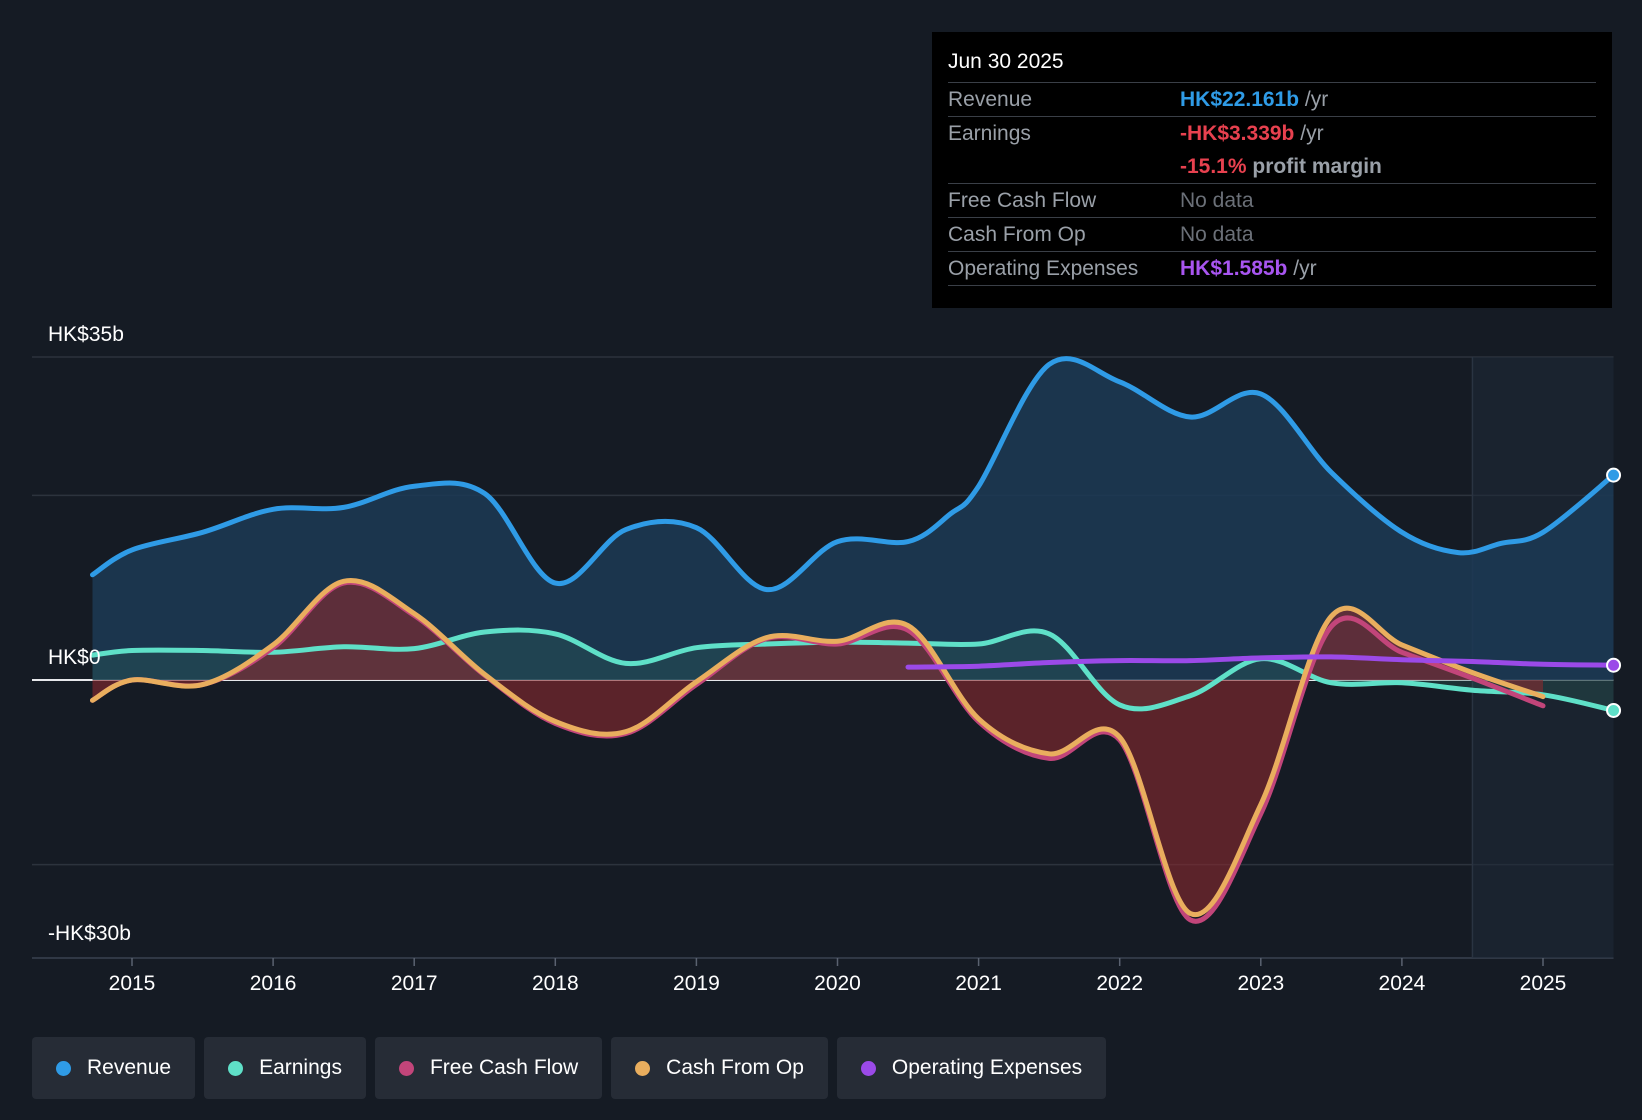 The height and width of the screenshot is (1120, 1642). I want to click on tooltip-margin-suffix: profit margin, so click(1317, 166).